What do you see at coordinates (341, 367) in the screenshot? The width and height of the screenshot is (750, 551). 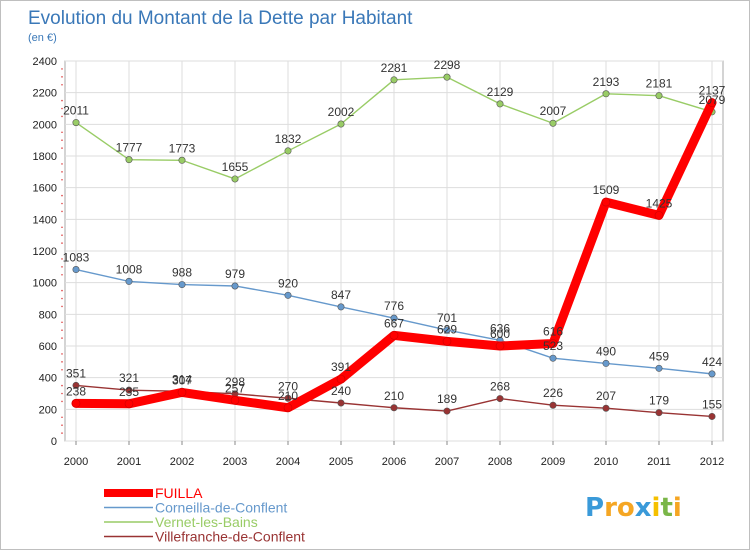 I see `data-label: 391` at bounding box center [341, 367].